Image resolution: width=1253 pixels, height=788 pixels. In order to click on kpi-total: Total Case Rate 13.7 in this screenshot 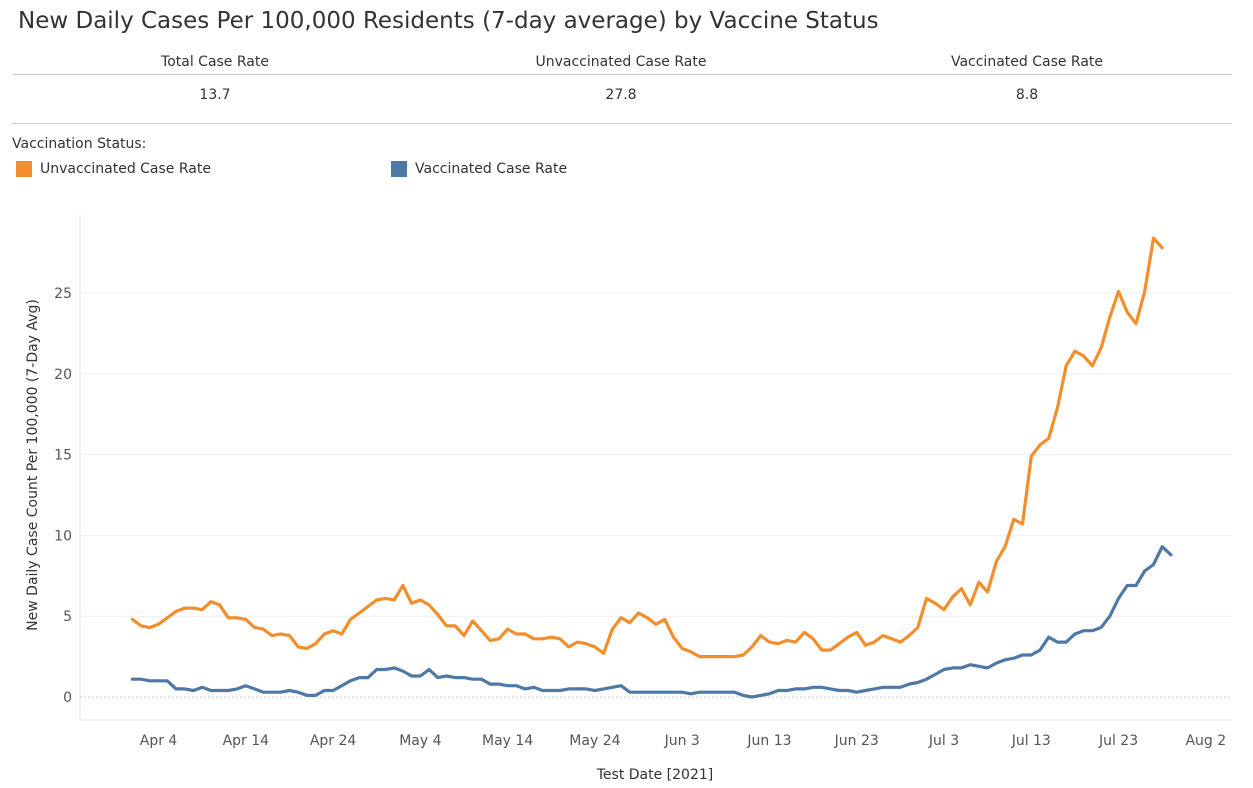, I will do `click(215, 76)`.